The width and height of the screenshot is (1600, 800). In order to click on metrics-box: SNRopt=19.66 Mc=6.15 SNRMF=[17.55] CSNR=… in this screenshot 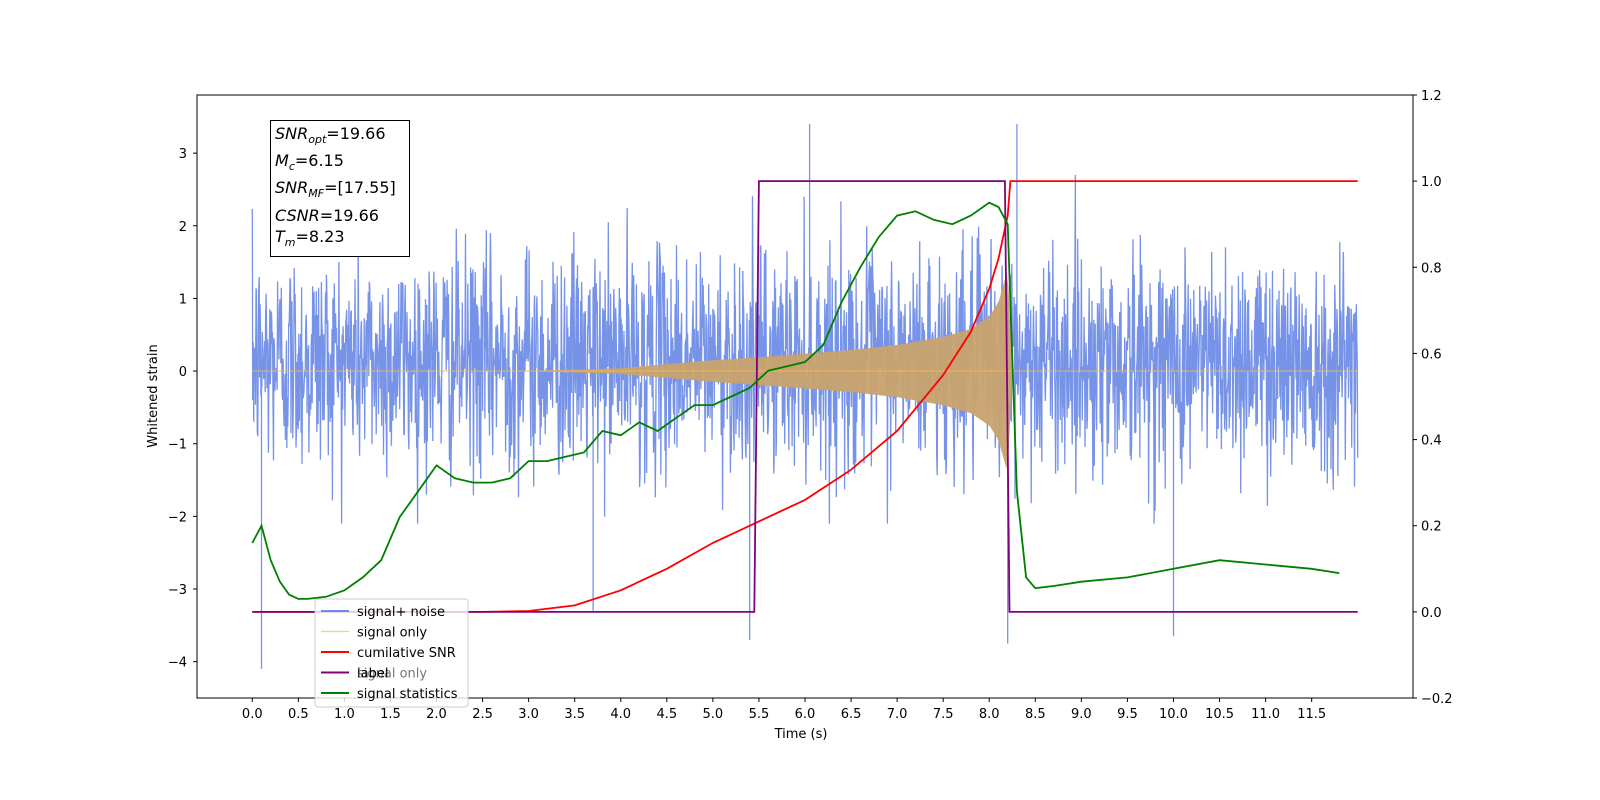, I will do `click(340, 188)`.